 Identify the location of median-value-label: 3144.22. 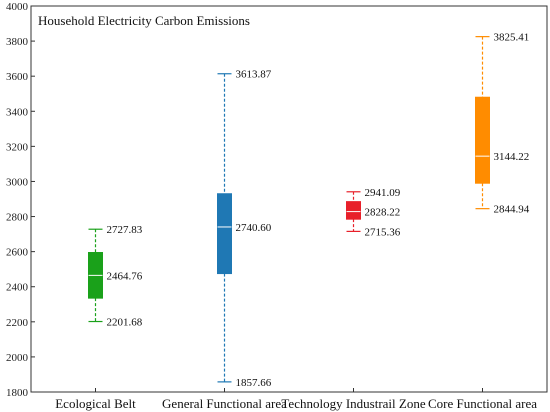
(512, 157).